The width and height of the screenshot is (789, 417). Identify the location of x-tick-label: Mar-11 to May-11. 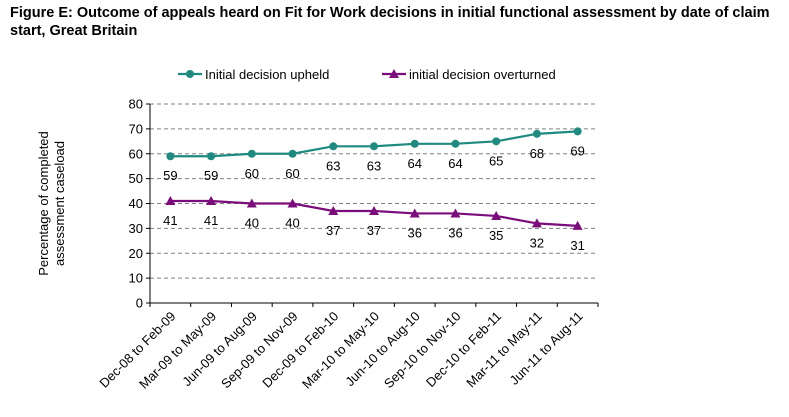
(504, 350).